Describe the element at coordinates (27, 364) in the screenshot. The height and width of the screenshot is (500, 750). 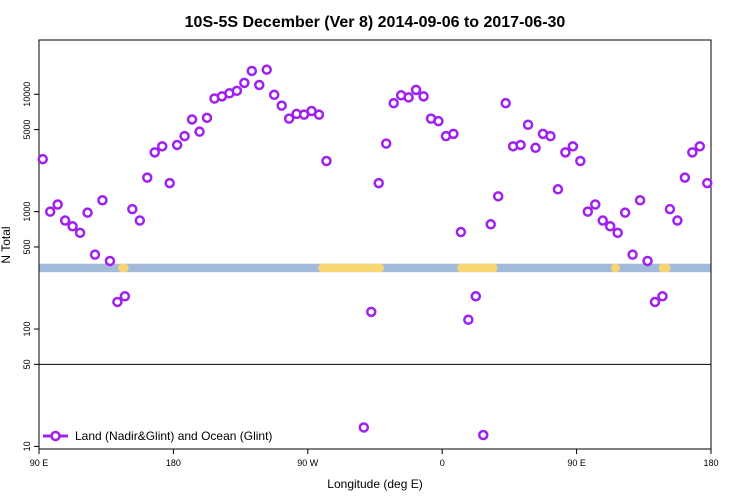
I see `y-tick-label: 50` at that location.